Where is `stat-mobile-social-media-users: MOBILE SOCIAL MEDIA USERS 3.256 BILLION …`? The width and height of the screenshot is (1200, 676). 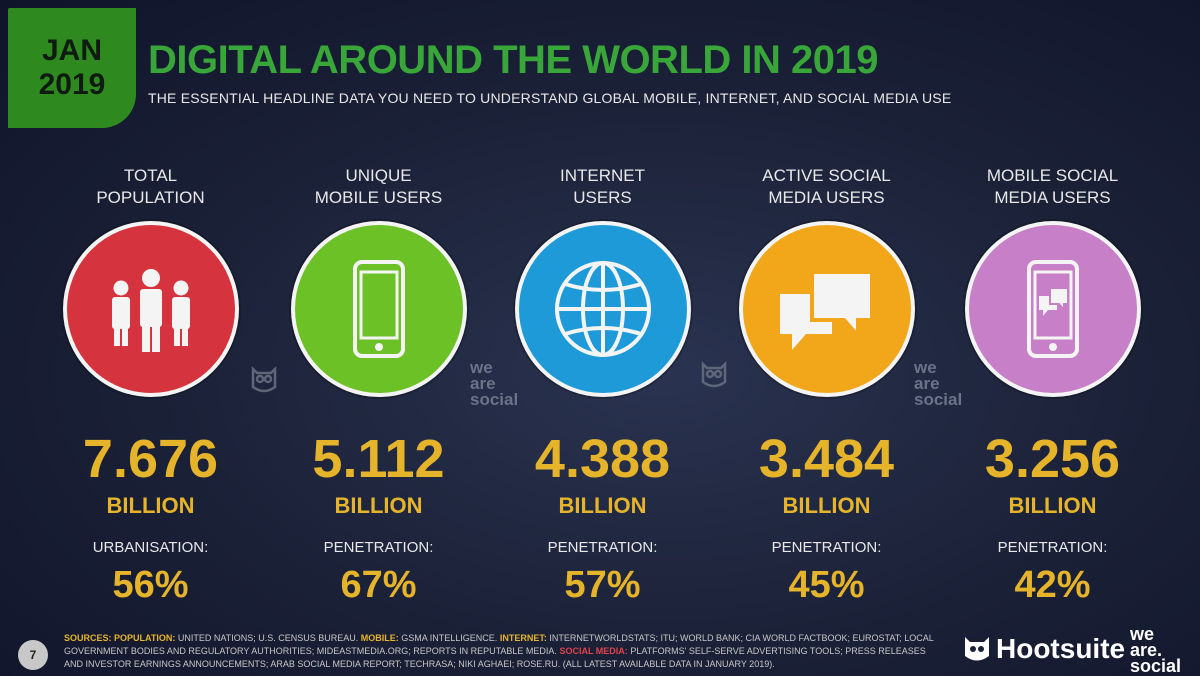 stat-mobile-social-media-users: MOBILE SOCIAL MEDIA USERS 3.256 BILLION … is located at coordinates (1052, 386).